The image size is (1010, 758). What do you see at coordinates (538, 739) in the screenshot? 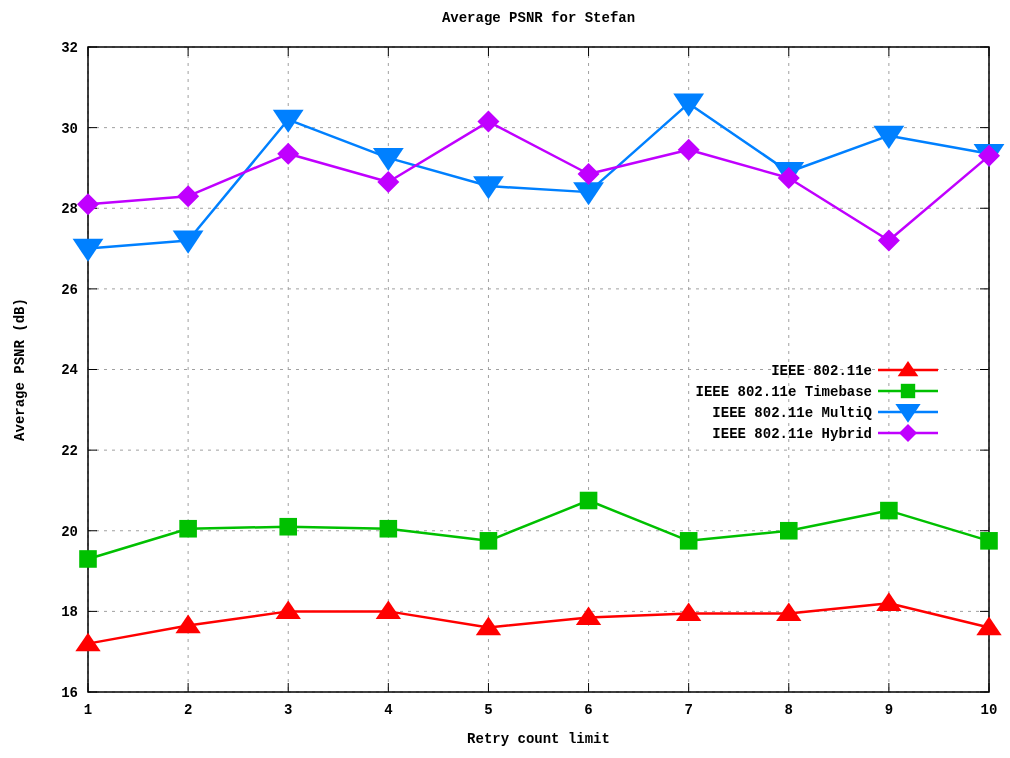
I see `x-axis-title: Retry count limit` at bounding box center [538, 739].